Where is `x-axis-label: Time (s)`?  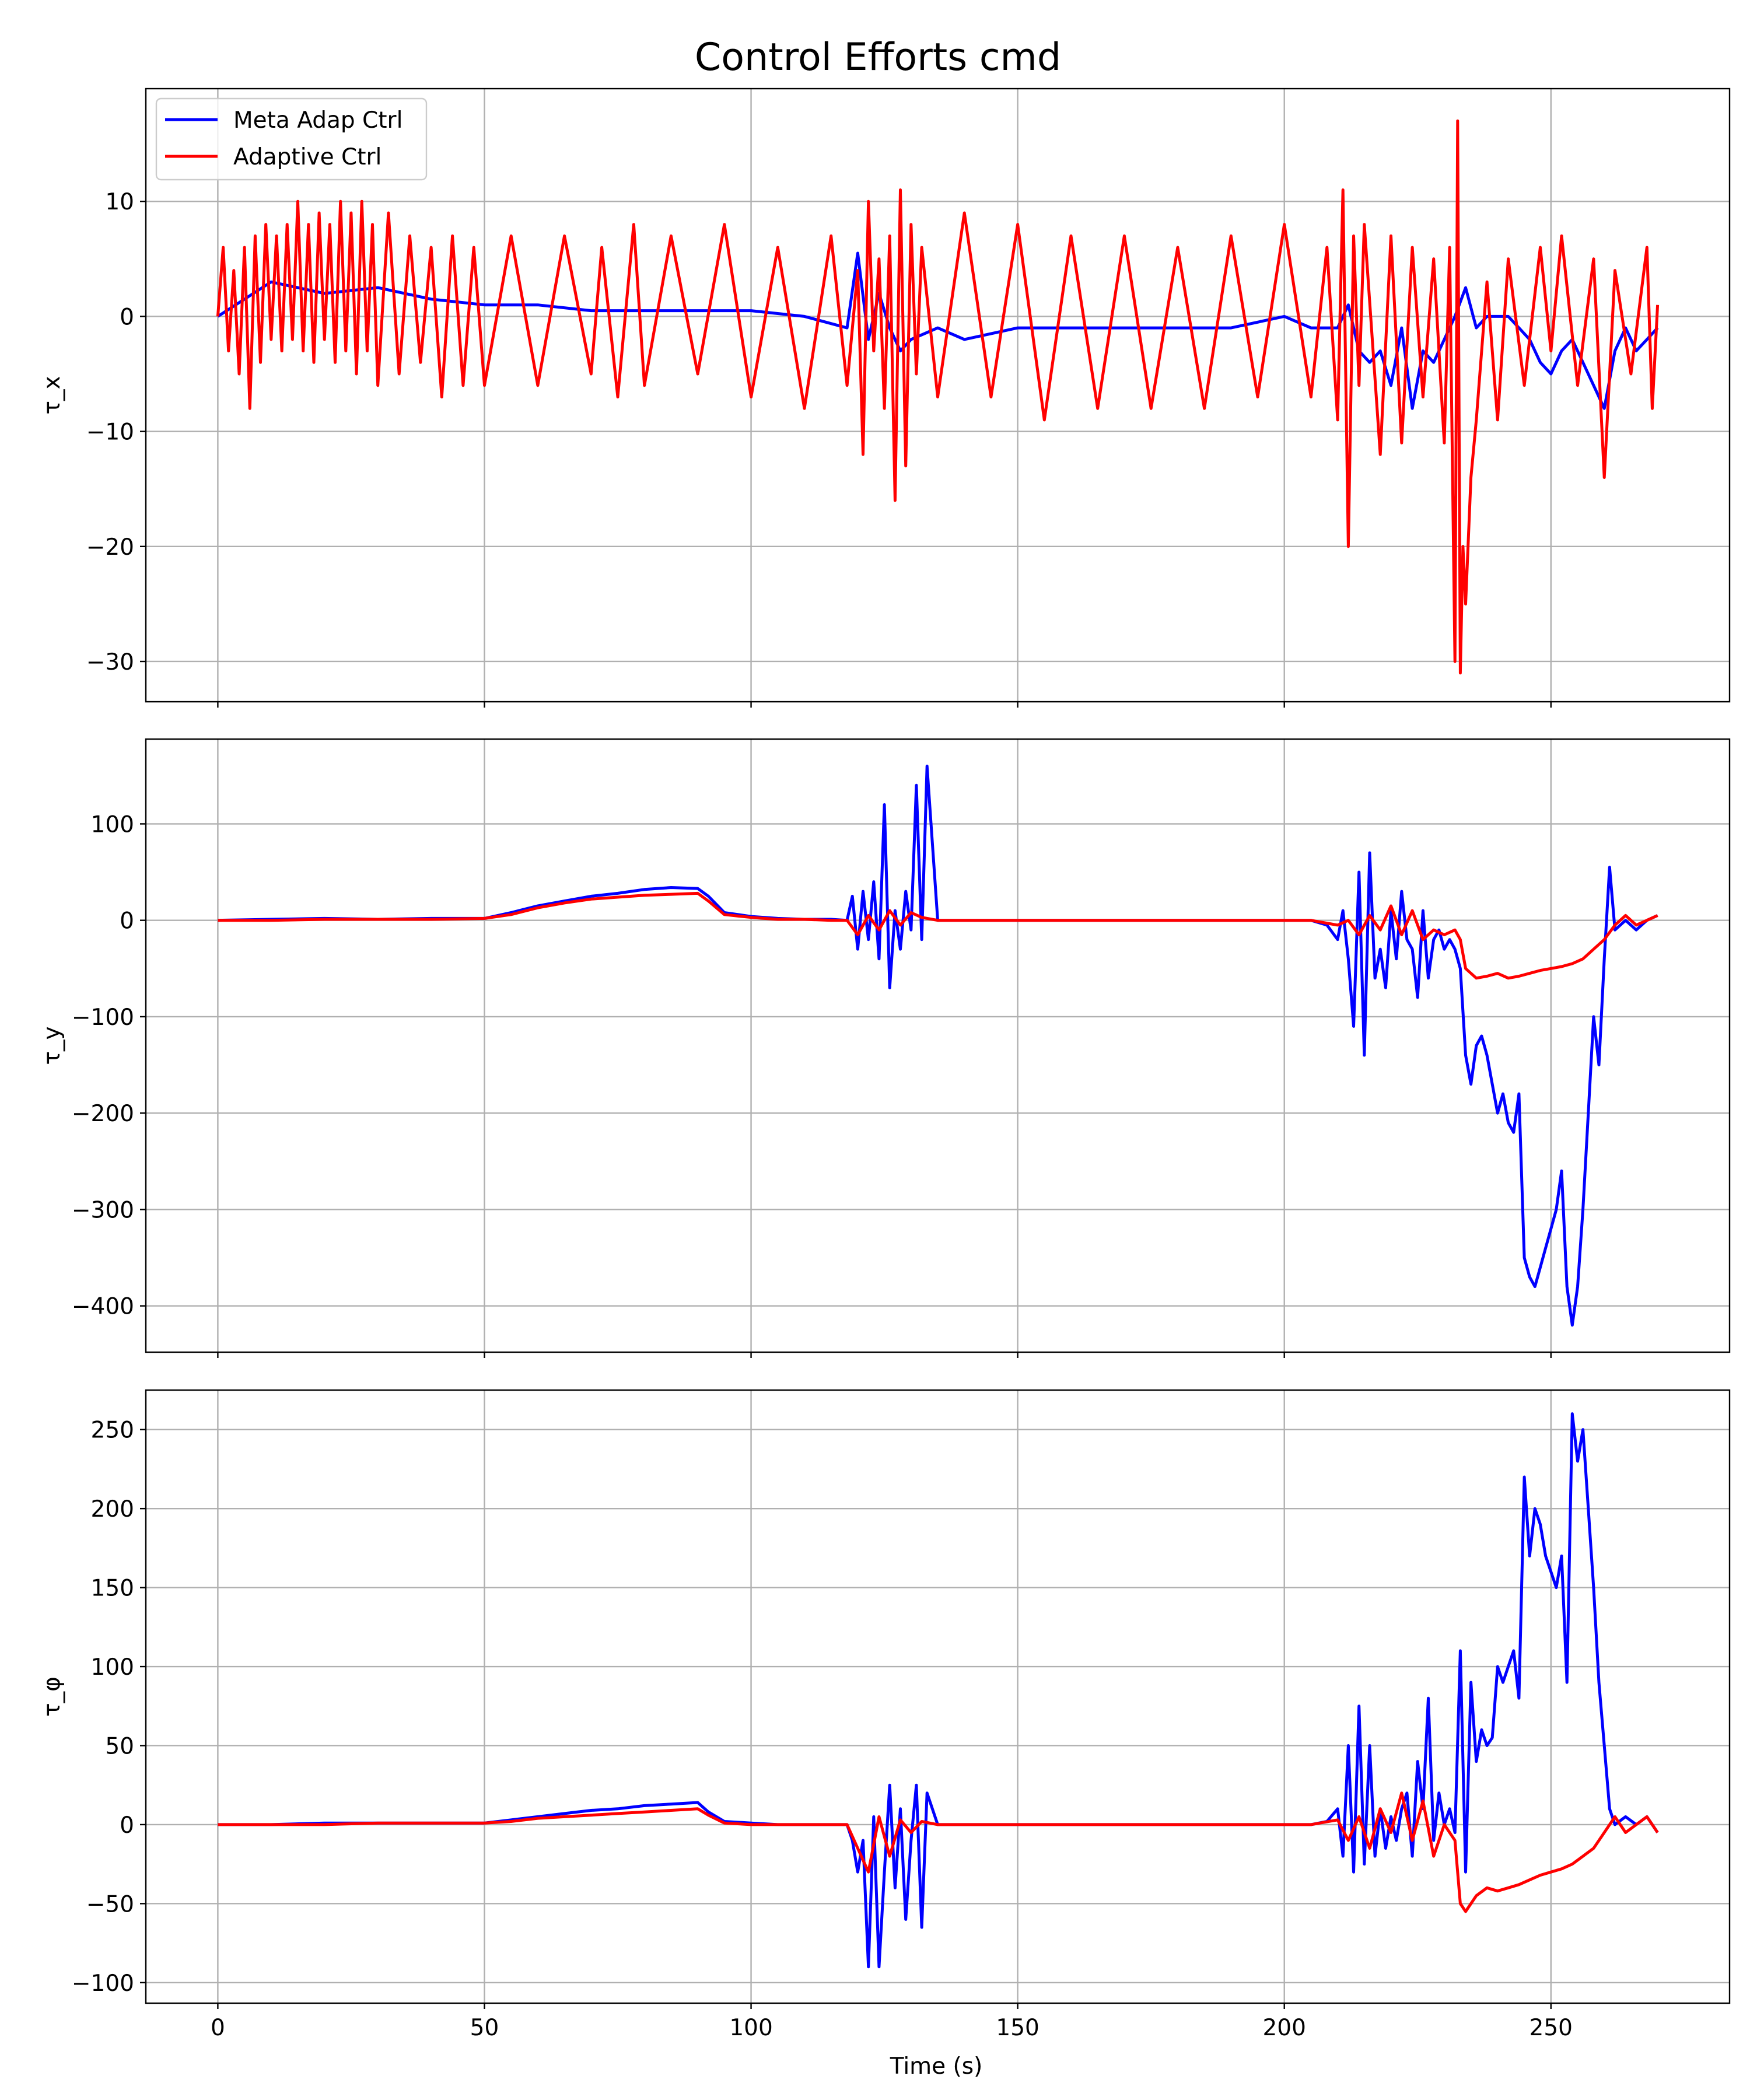 x-axis-label: Time (s) is located at coordinates (936, 2066).